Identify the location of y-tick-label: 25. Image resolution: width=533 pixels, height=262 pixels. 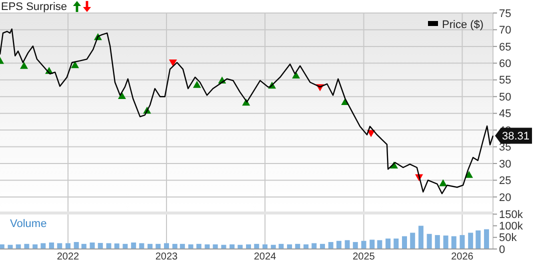
(505, 181).